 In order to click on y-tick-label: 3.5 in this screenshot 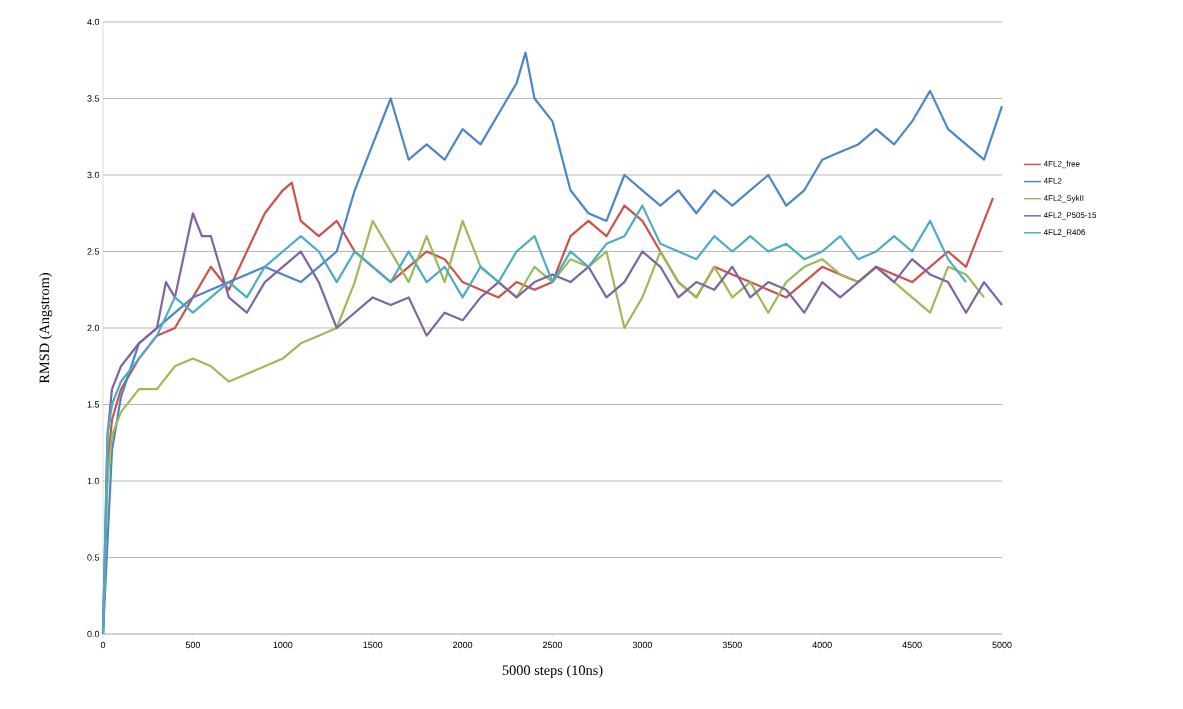, I will do `click(93, 98)`.